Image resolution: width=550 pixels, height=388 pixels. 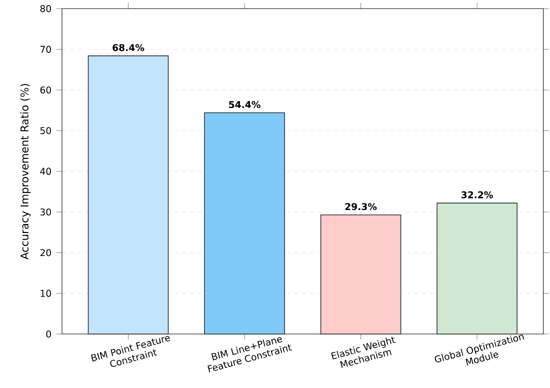 I want to click on y-tick-label: 80, so click(x=45, y=8).